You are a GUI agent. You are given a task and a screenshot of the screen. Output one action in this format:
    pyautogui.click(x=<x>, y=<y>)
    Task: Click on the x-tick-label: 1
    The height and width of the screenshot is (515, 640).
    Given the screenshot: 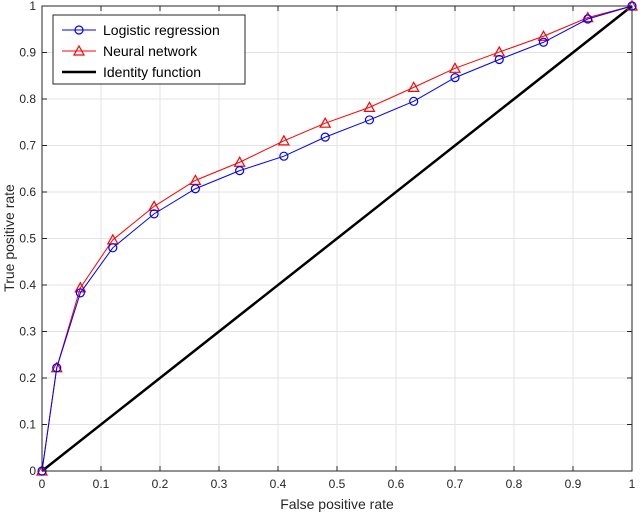 What is the action you would take?
    pyautogui.click(x=632, y=484)
    